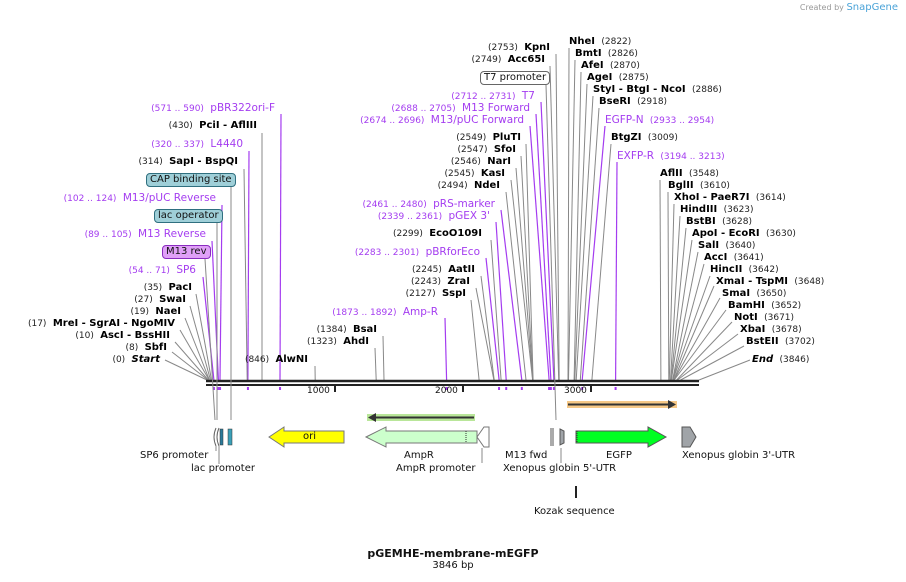 This screenshot has width=906, height=582. Describe the element at coordinates (188, 162) in the screenshot. I see `site-label-sapi: (314) SapI - BspQI` at that location.